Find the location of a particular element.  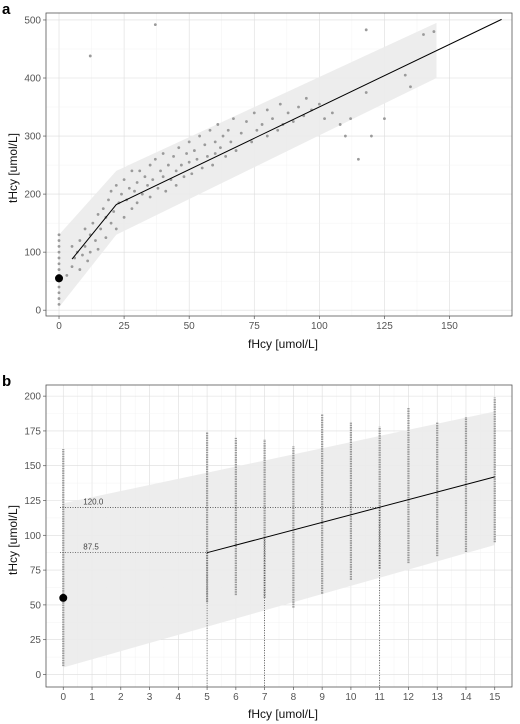

panel-b-x-tick-label: 11 is located at coordinates (379, 697).